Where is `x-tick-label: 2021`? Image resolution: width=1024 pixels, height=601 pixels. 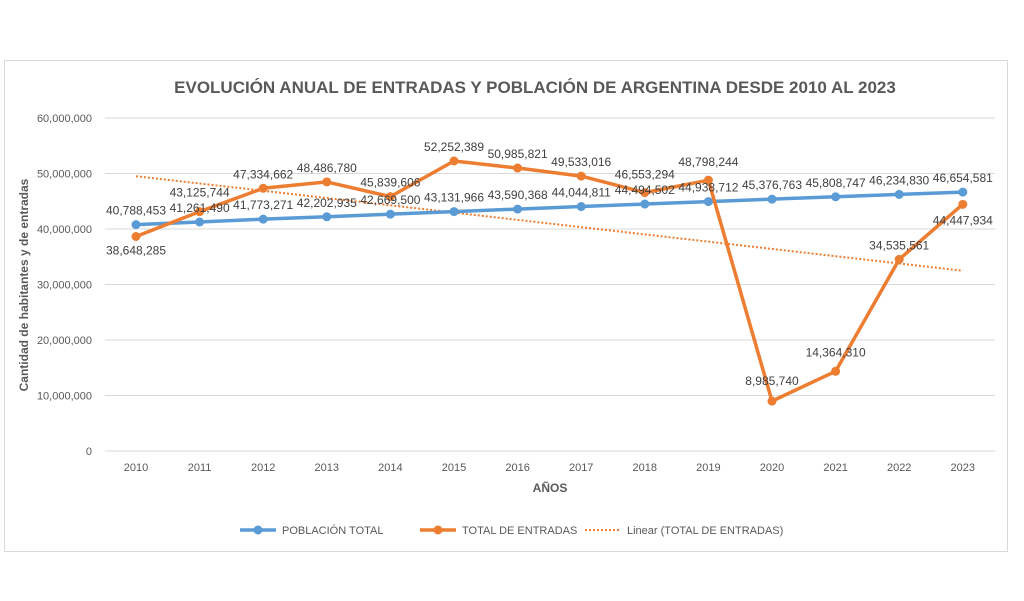
x-tick-label: 2021 is located at coordinates (835, 468).